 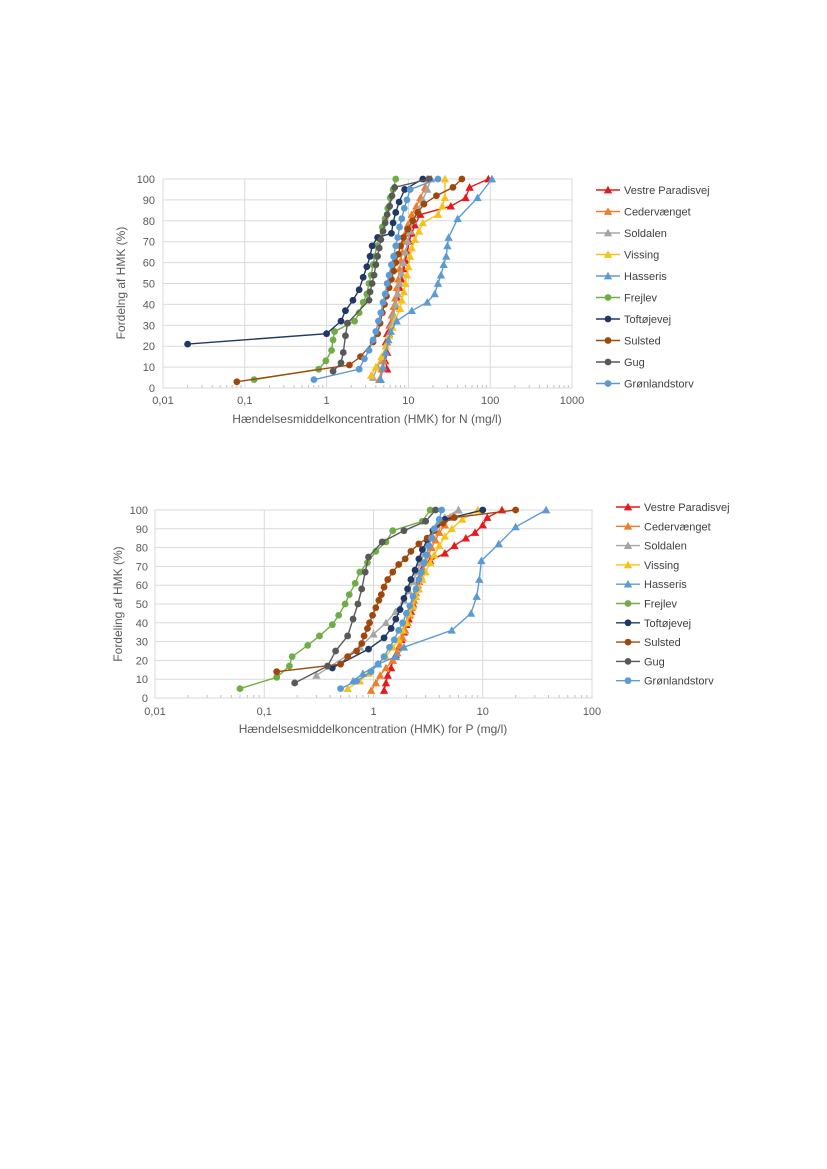 I want to click on series-sulsted, so click(x=349, y=280).